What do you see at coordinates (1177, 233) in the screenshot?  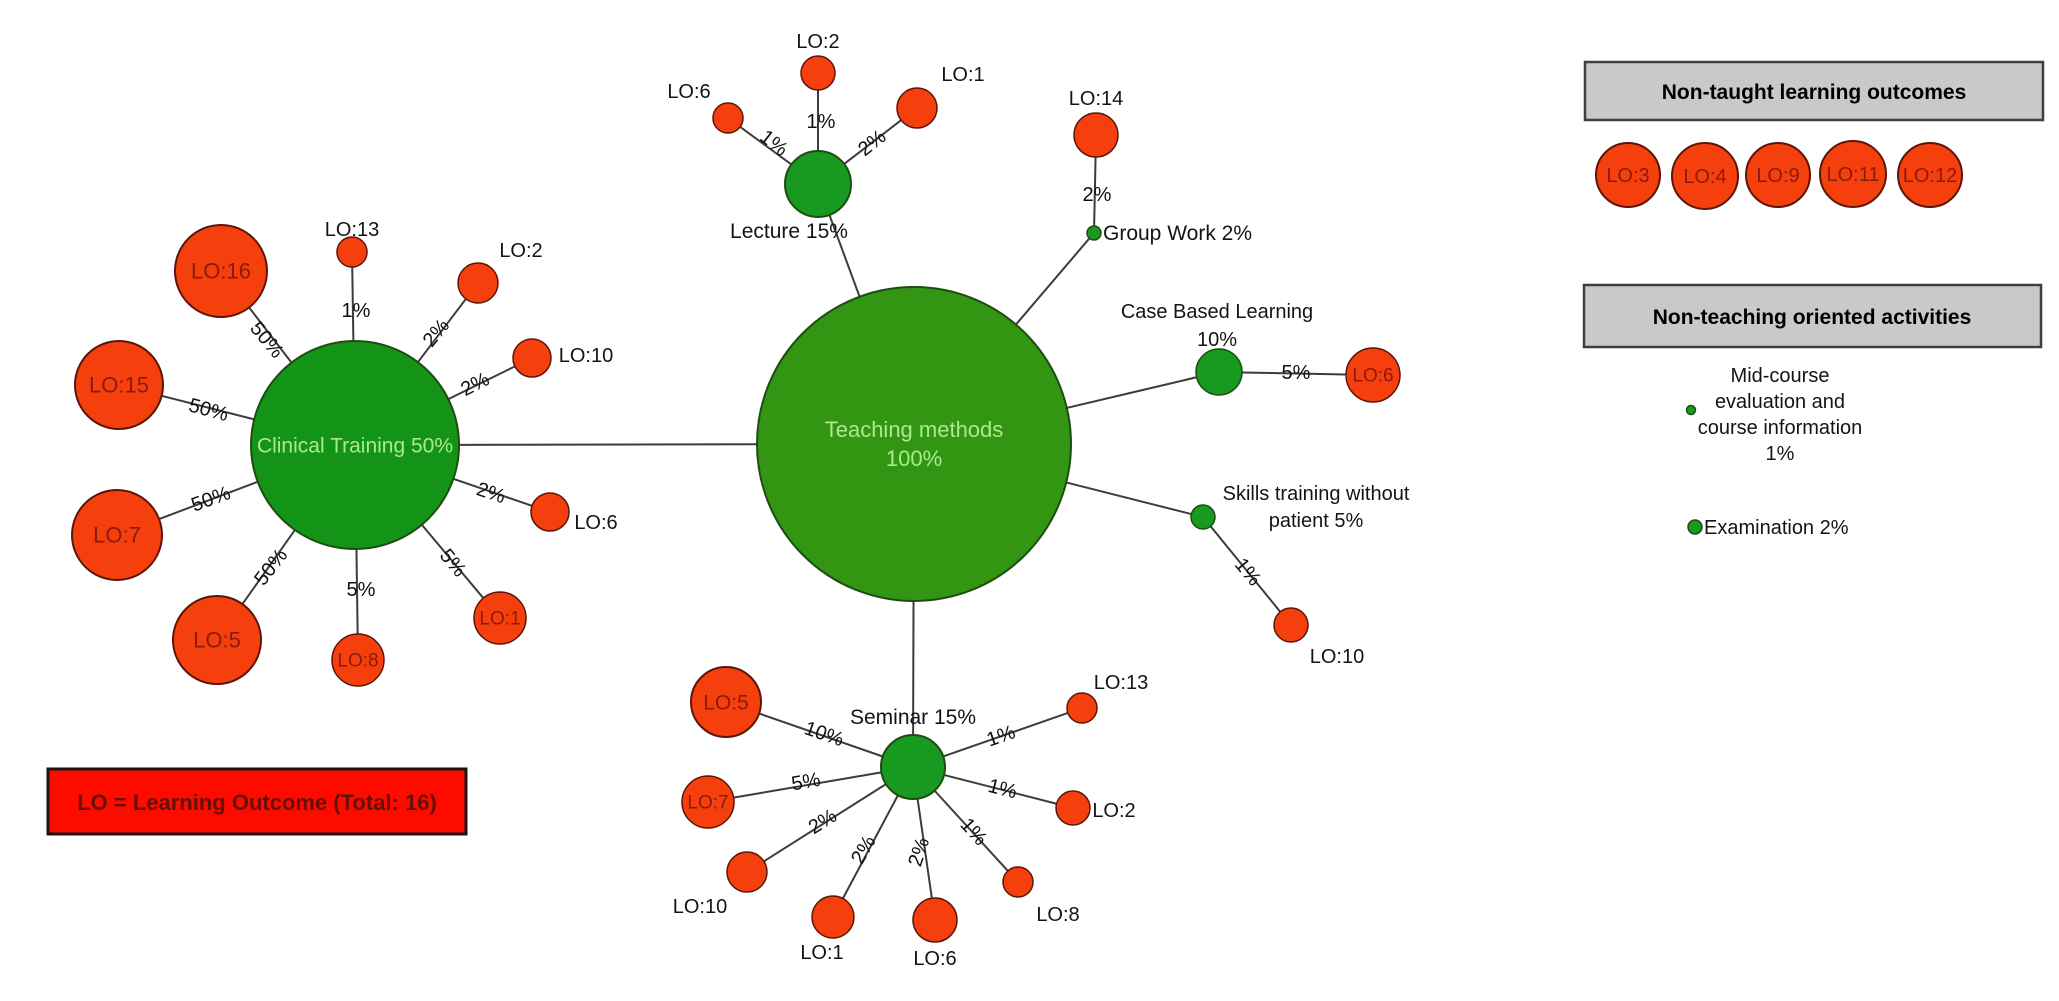 I see `node-label-groupwork: Group Work 2%` at bounding box center [1177, 233].